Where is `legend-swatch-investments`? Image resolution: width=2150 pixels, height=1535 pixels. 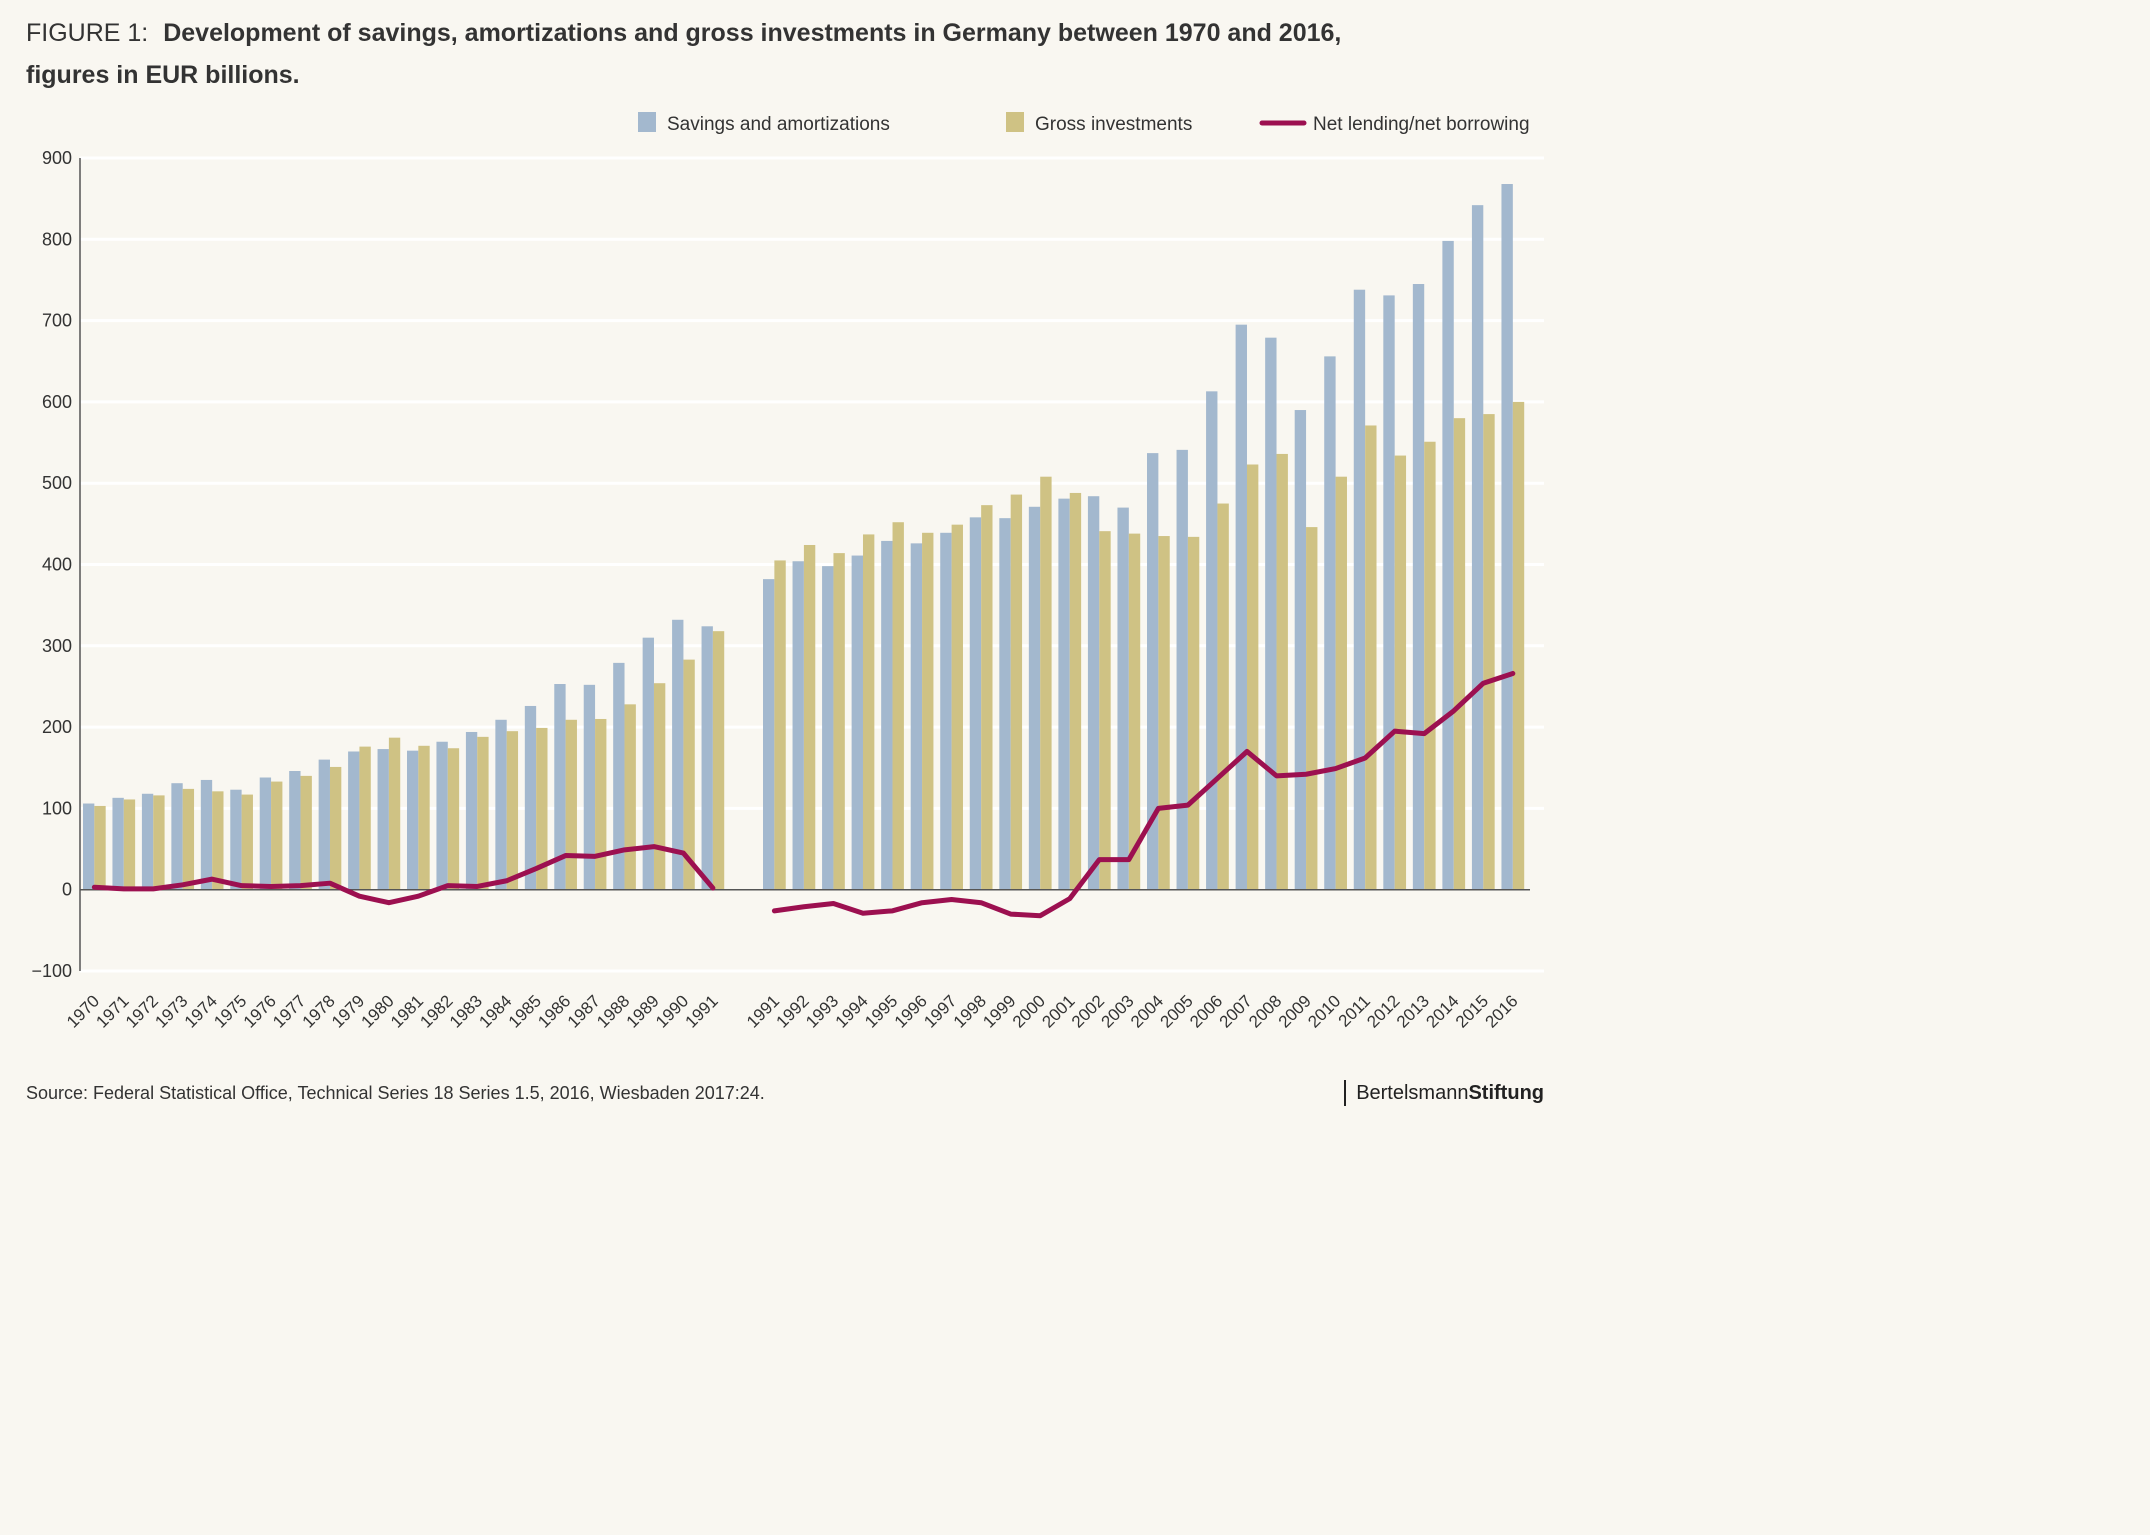
legend-swatch-investments is located at coordinates (1015, 122).